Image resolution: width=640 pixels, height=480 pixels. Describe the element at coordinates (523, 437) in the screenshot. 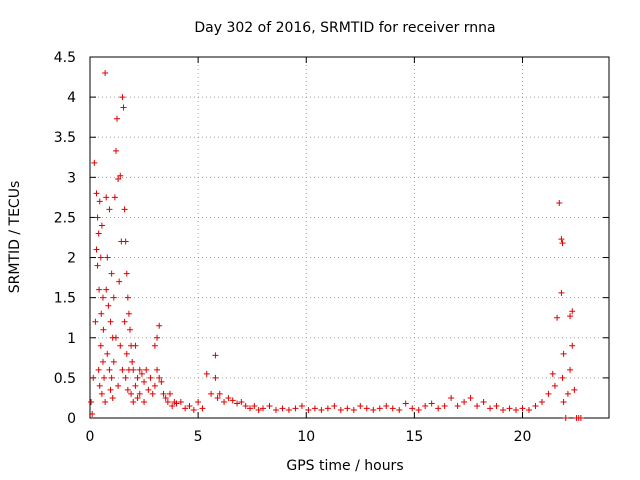

I see `x-tick-label: 20` at that location.